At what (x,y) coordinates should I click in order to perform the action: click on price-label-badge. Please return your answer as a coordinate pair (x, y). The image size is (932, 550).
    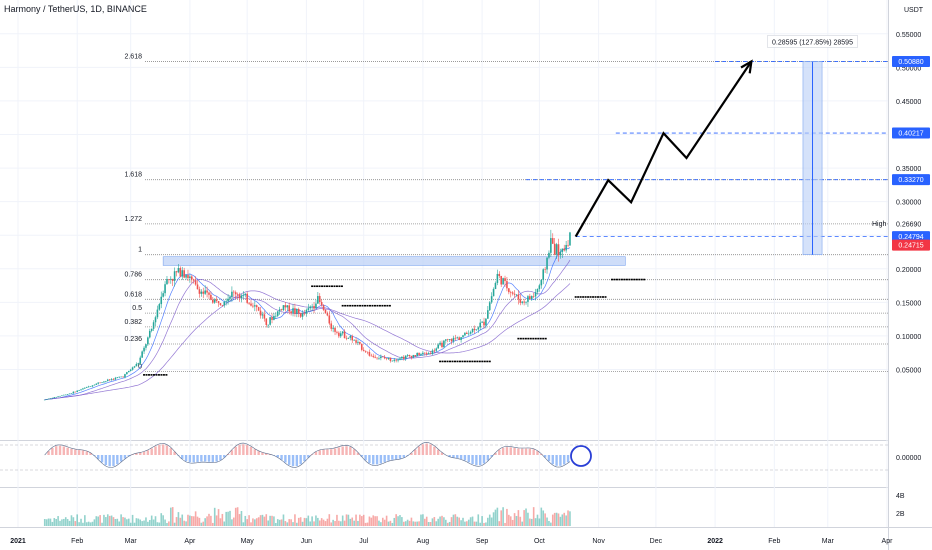
    Looking at the image, I should click on (911, 245).